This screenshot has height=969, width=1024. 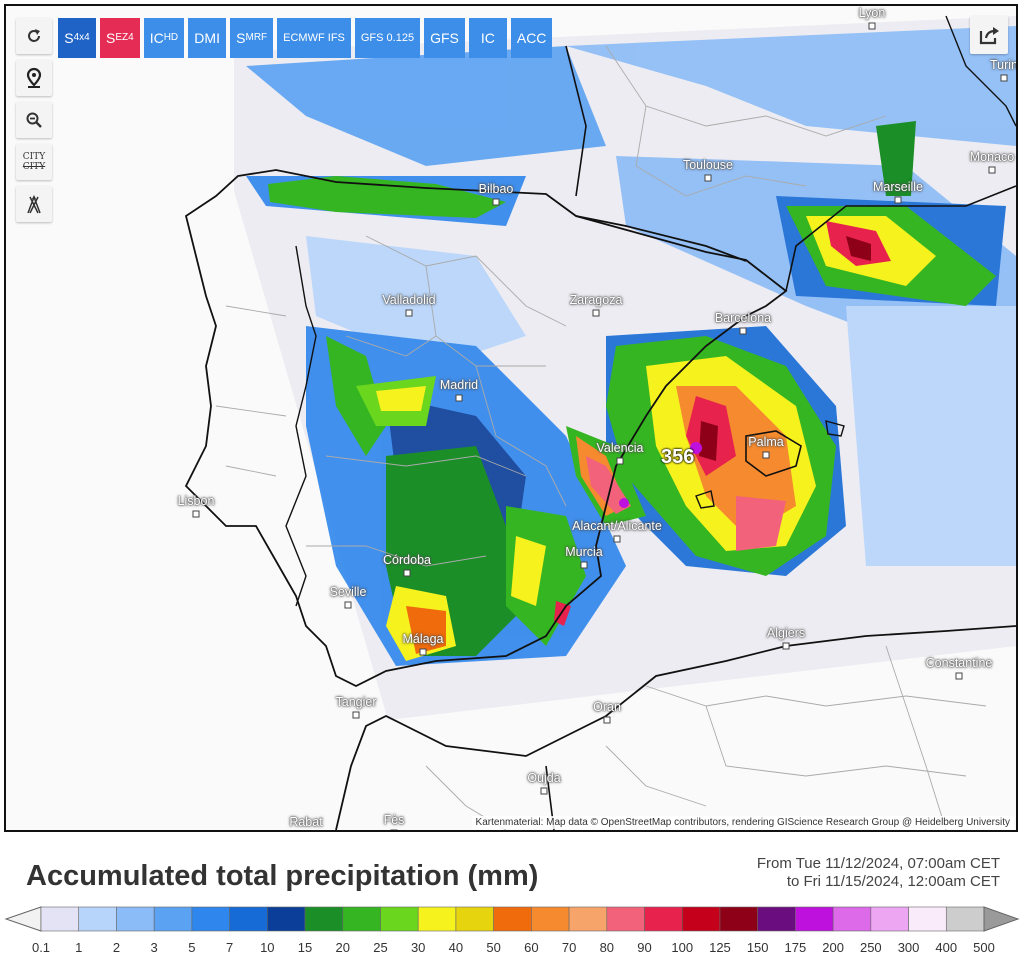 I want to click on model-button: ECMWF IFS, so click(x=314, y=38).